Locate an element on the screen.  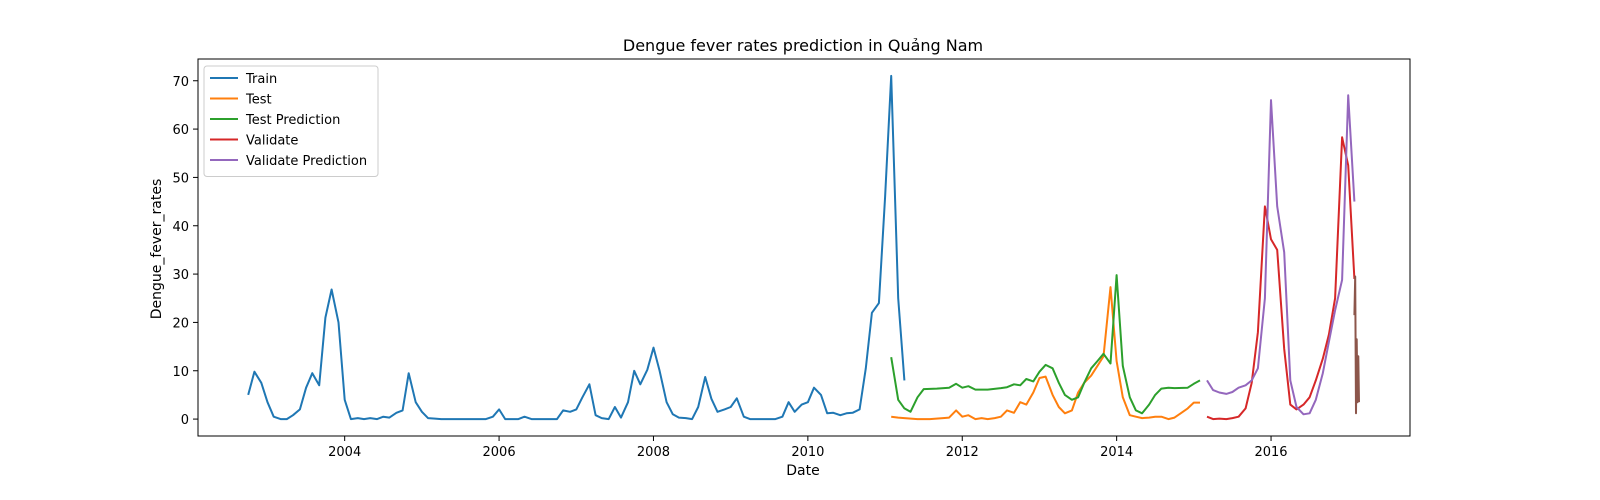
x-tick-label: 2016 is located at coordinates (1270, 452).